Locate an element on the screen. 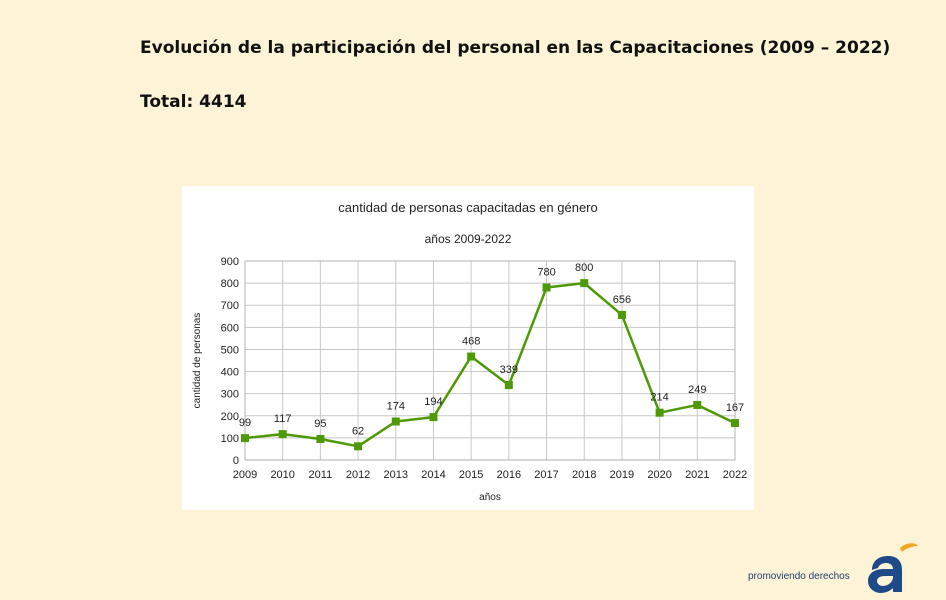 Image resolution: width=946 pixels, height=600 pixels. x-tick-label: 2010 is located at coordinates (282, 475).